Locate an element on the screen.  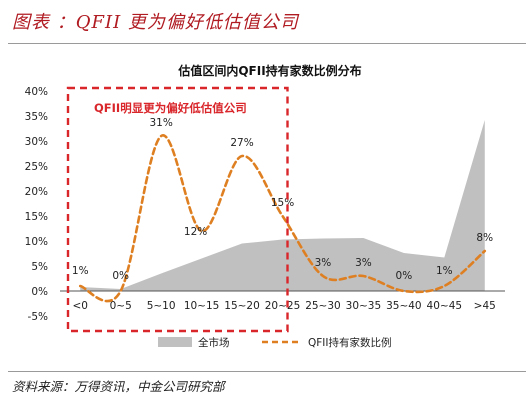
data-label: 8% is located at coordinates (484, 238).